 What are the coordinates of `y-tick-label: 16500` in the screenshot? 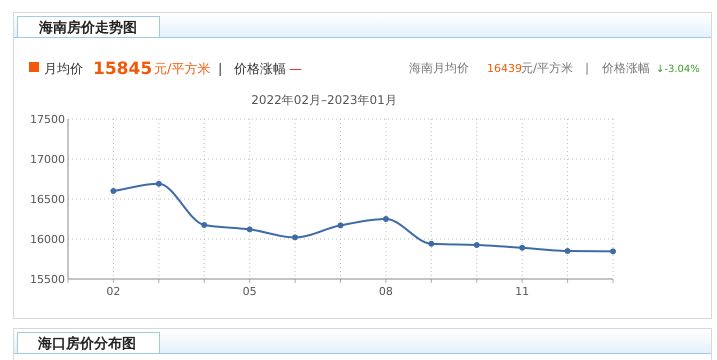 It's located at (47, 199).